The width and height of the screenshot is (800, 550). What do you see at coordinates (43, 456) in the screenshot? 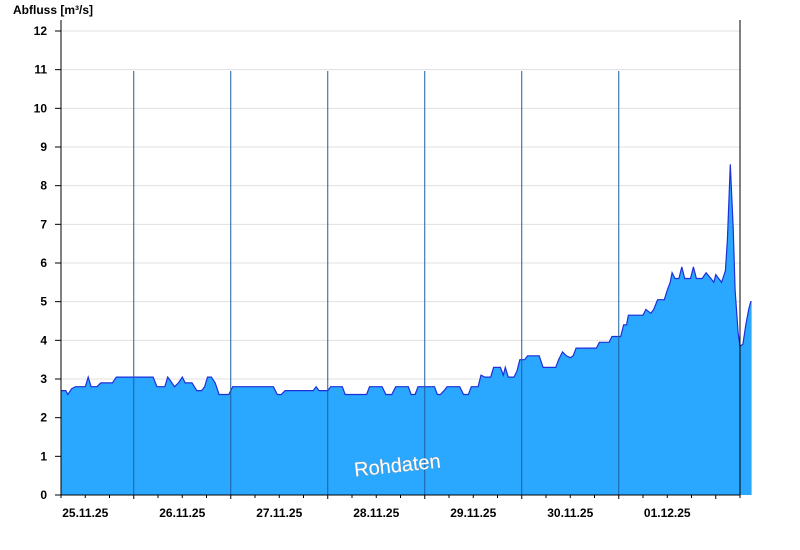
I see `y-tick-label: 1` at bounding box center [43, 456].